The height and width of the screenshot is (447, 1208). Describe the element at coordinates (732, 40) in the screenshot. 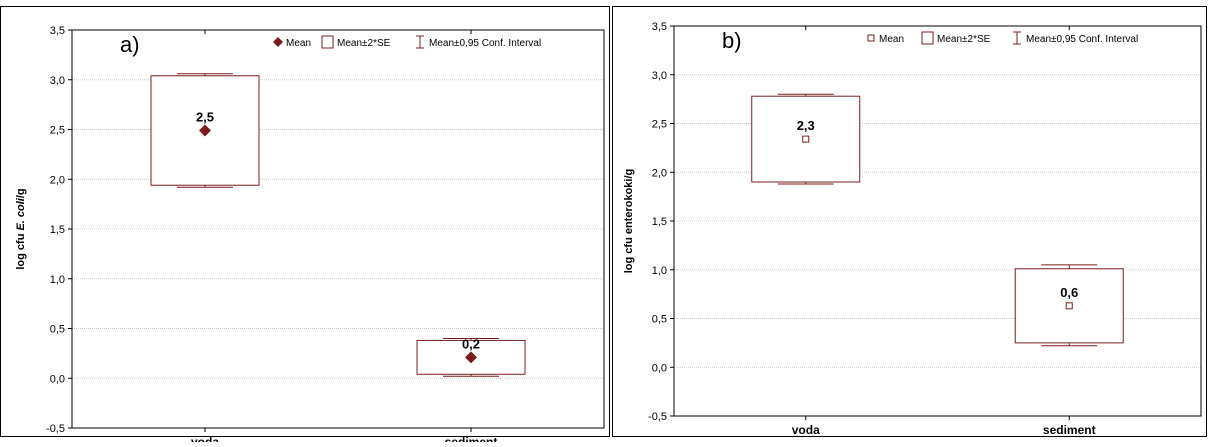

I see `panel-label: b)` at that location.